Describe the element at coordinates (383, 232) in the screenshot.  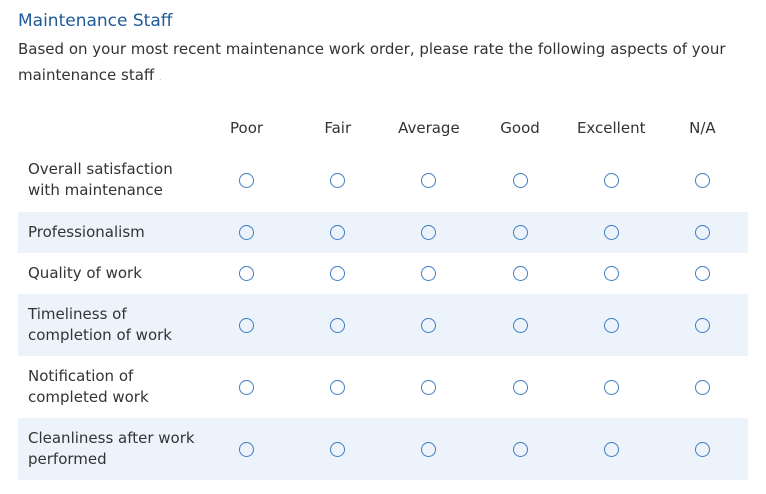
I see `matrix-row-professionalism: Professionalism` at that location.